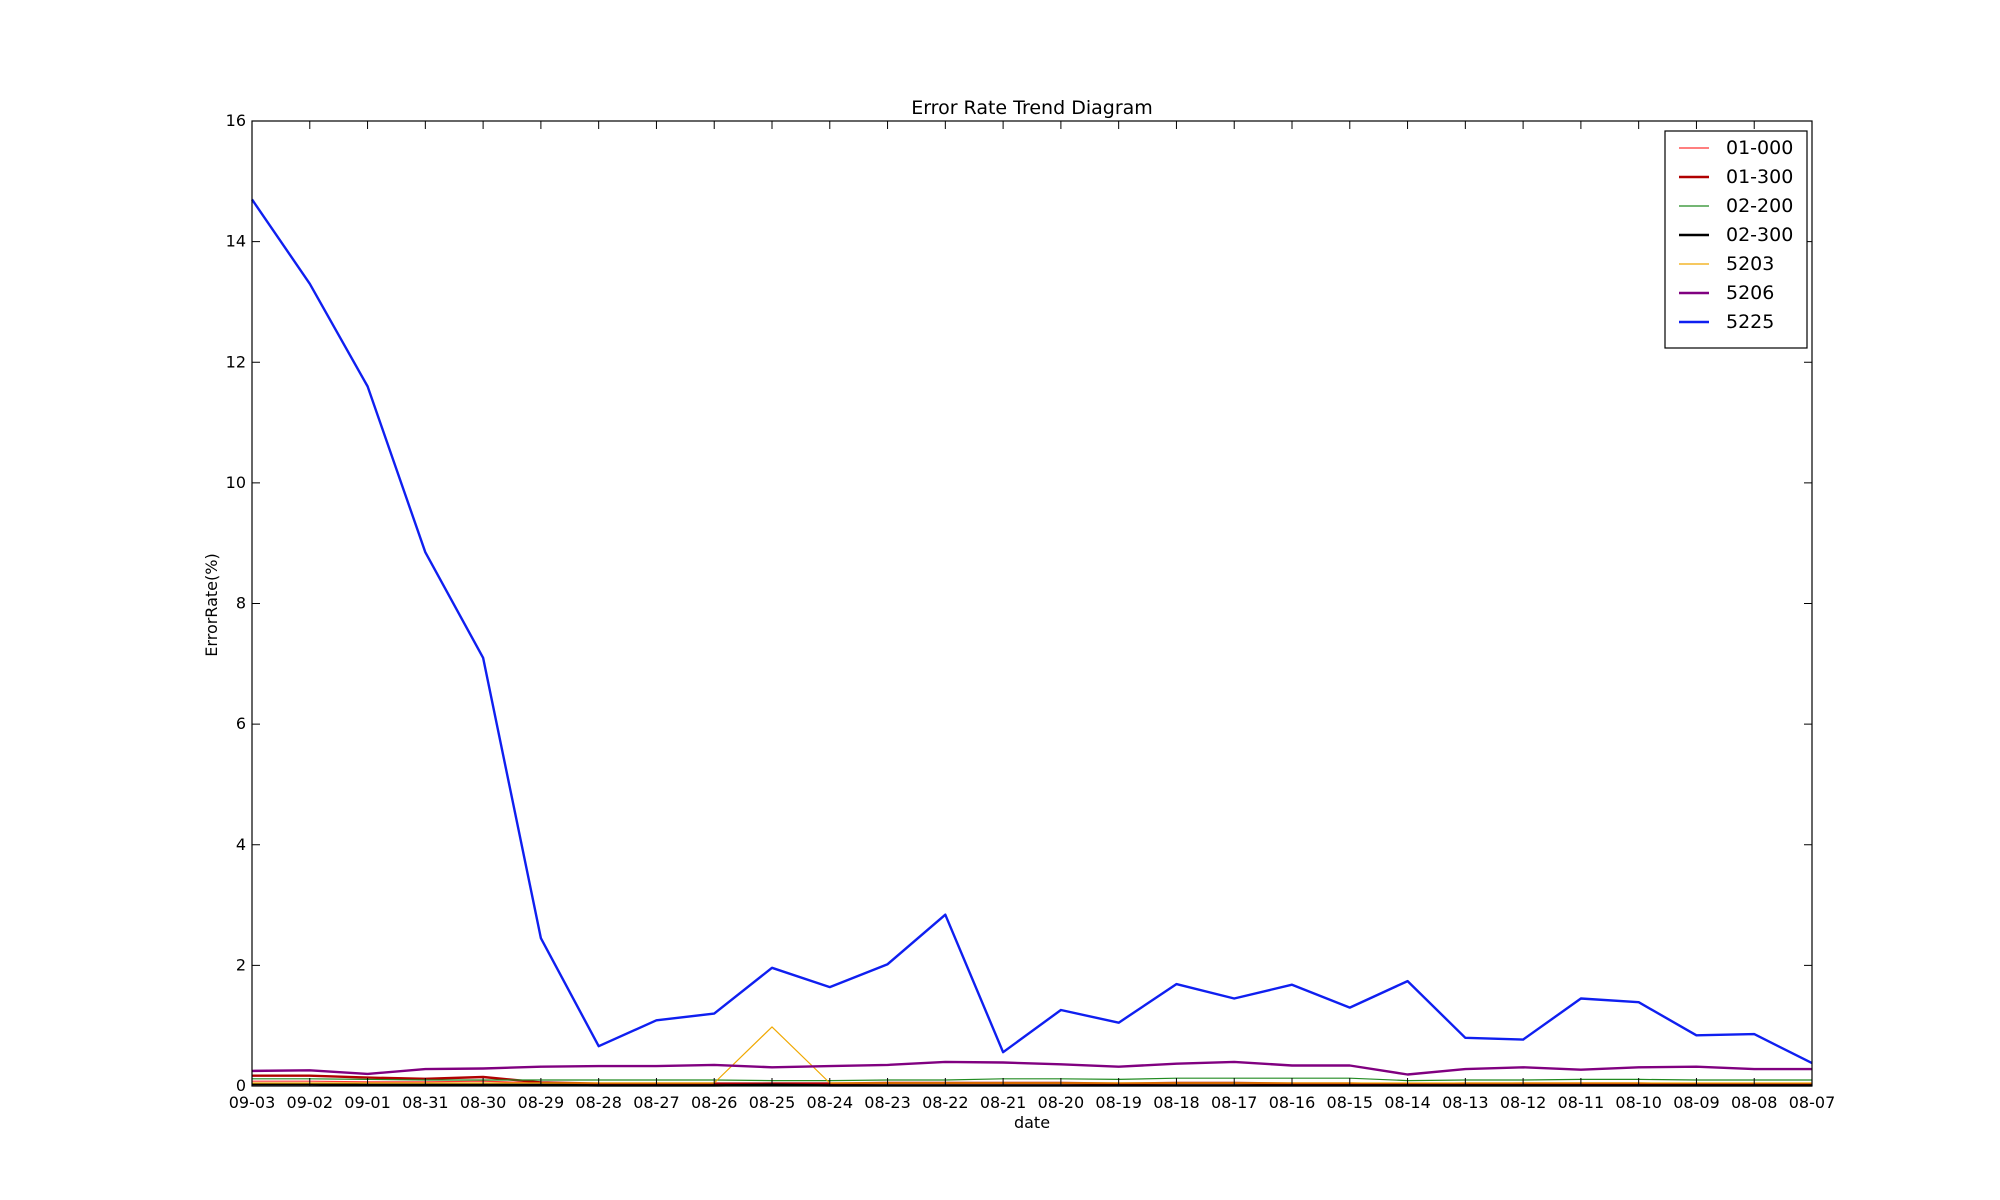 This screenshot has width=2000, height=1200. What do you see at coordinates (1759, 148) in the screenshot?
I see `legend-label: 01-000` at bounding box center [1759, 148].